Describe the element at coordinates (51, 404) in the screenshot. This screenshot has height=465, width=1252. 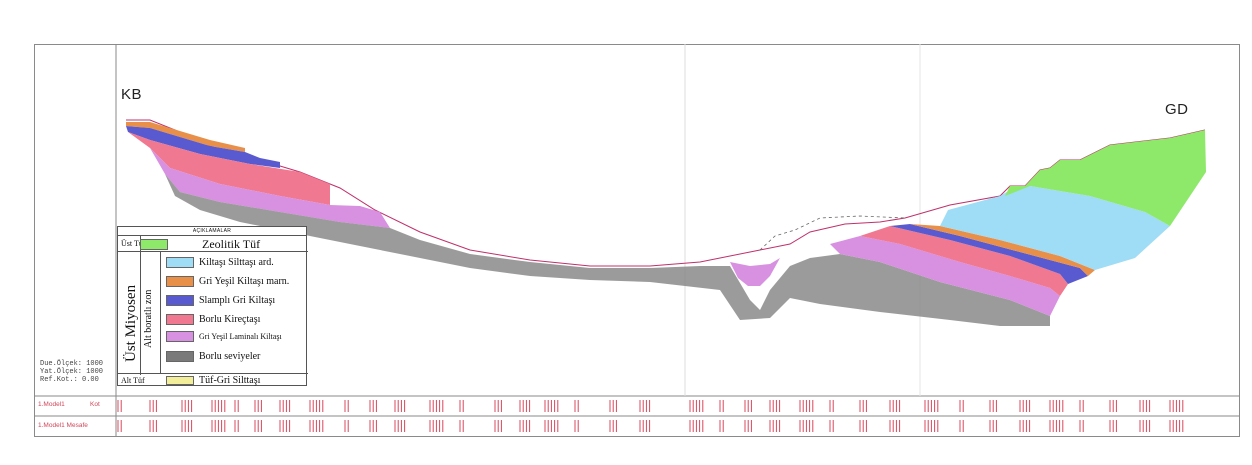
I see `kot-row-label: 1.Model1` at that location.